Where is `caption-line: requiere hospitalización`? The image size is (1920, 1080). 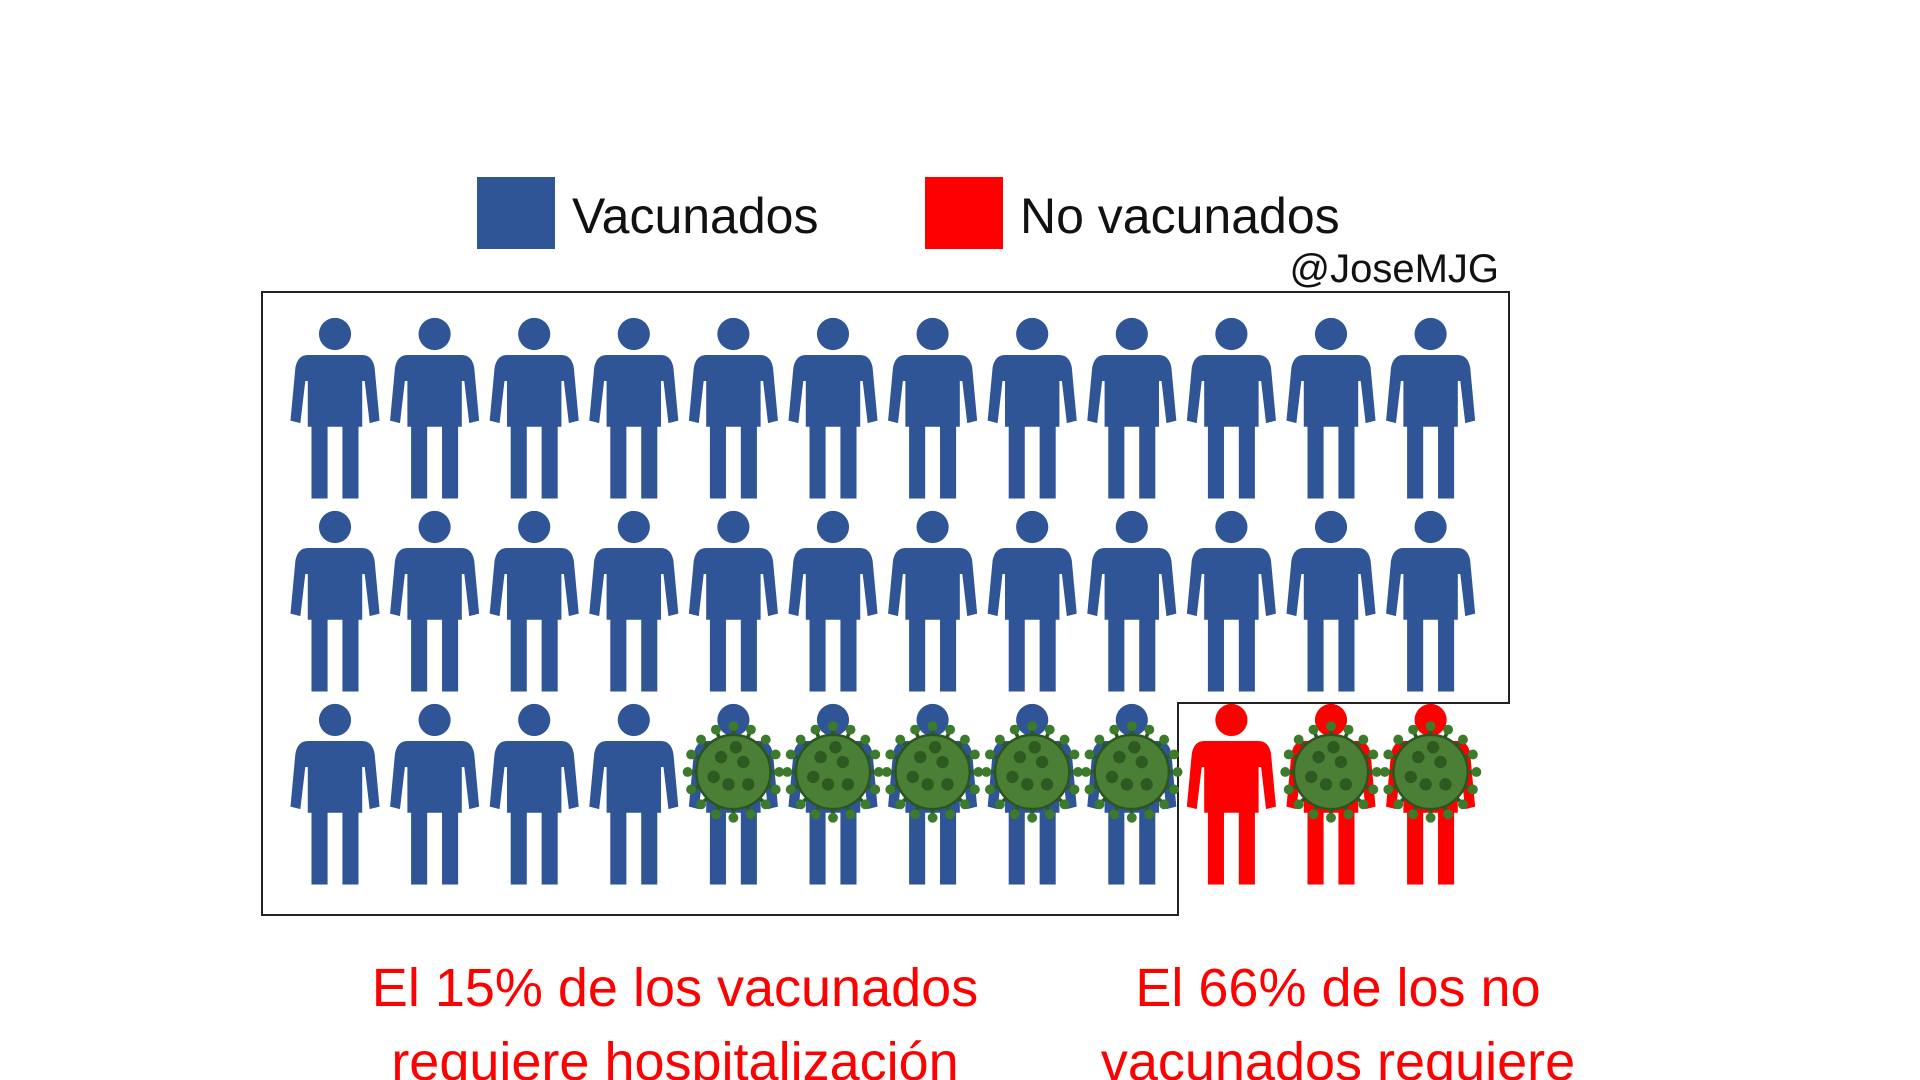 caption-line: requiere hospitalización is located at coordinates (674, 1056).